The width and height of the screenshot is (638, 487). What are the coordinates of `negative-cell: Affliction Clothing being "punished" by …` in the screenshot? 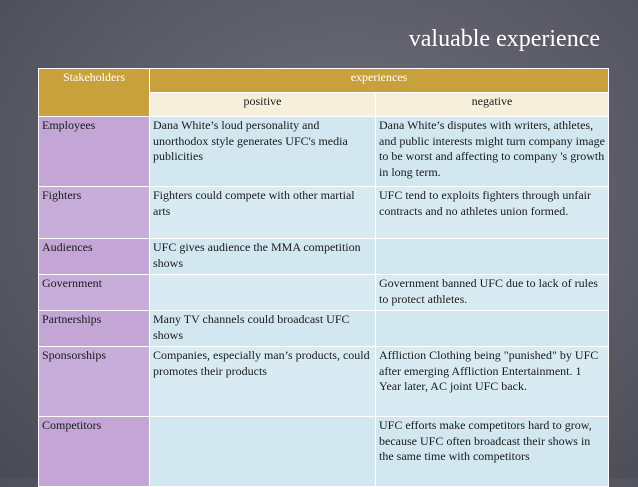 It's located at (492, 381).